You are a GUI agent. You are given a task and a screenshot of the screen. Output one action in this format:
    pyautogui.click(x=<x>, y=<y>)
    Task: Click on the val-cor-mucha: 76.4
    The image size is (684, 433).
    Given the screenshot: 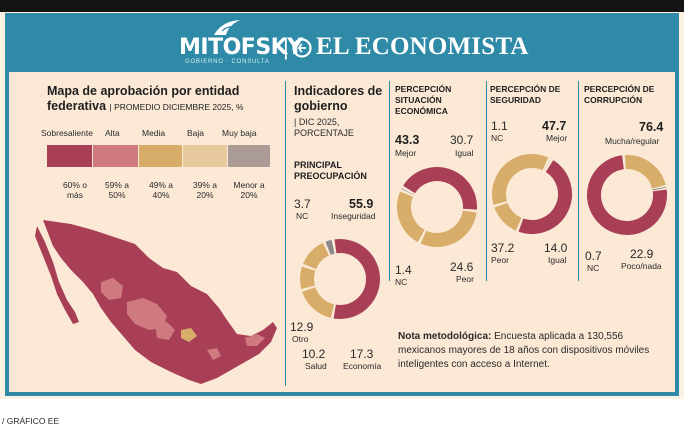 What is the action you would take?
    pyautogui.click(x=651, y=127)
    